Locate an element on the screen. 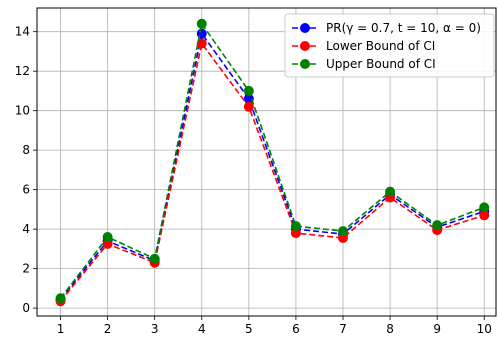 The height and width of the screenshot is (341, 498). x-tick-label: 1 is located at coordinates (61, 329).